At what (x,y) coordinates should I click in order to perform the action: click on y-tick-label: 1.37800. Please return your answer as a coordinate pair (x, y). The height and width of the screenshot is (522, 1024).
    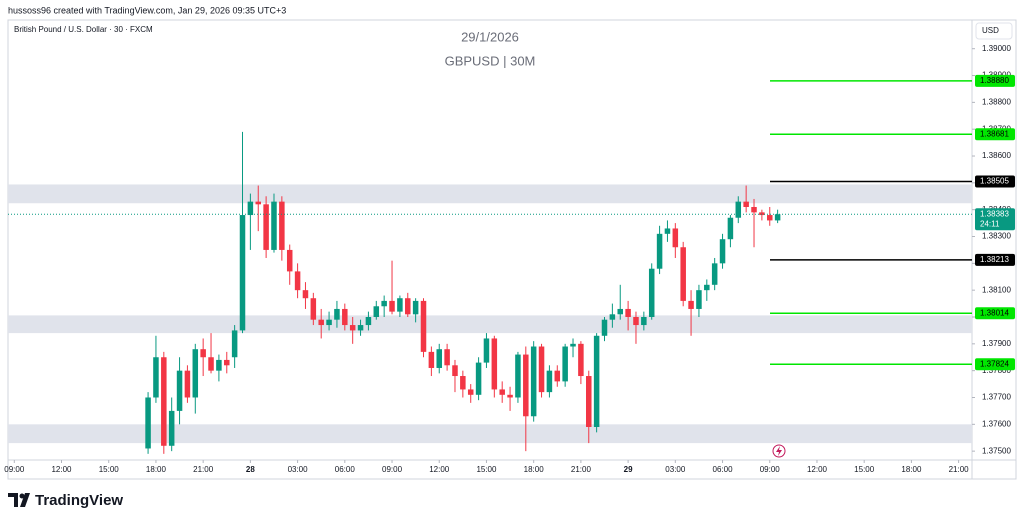
    Looking at the image, I should click on (996, 370).